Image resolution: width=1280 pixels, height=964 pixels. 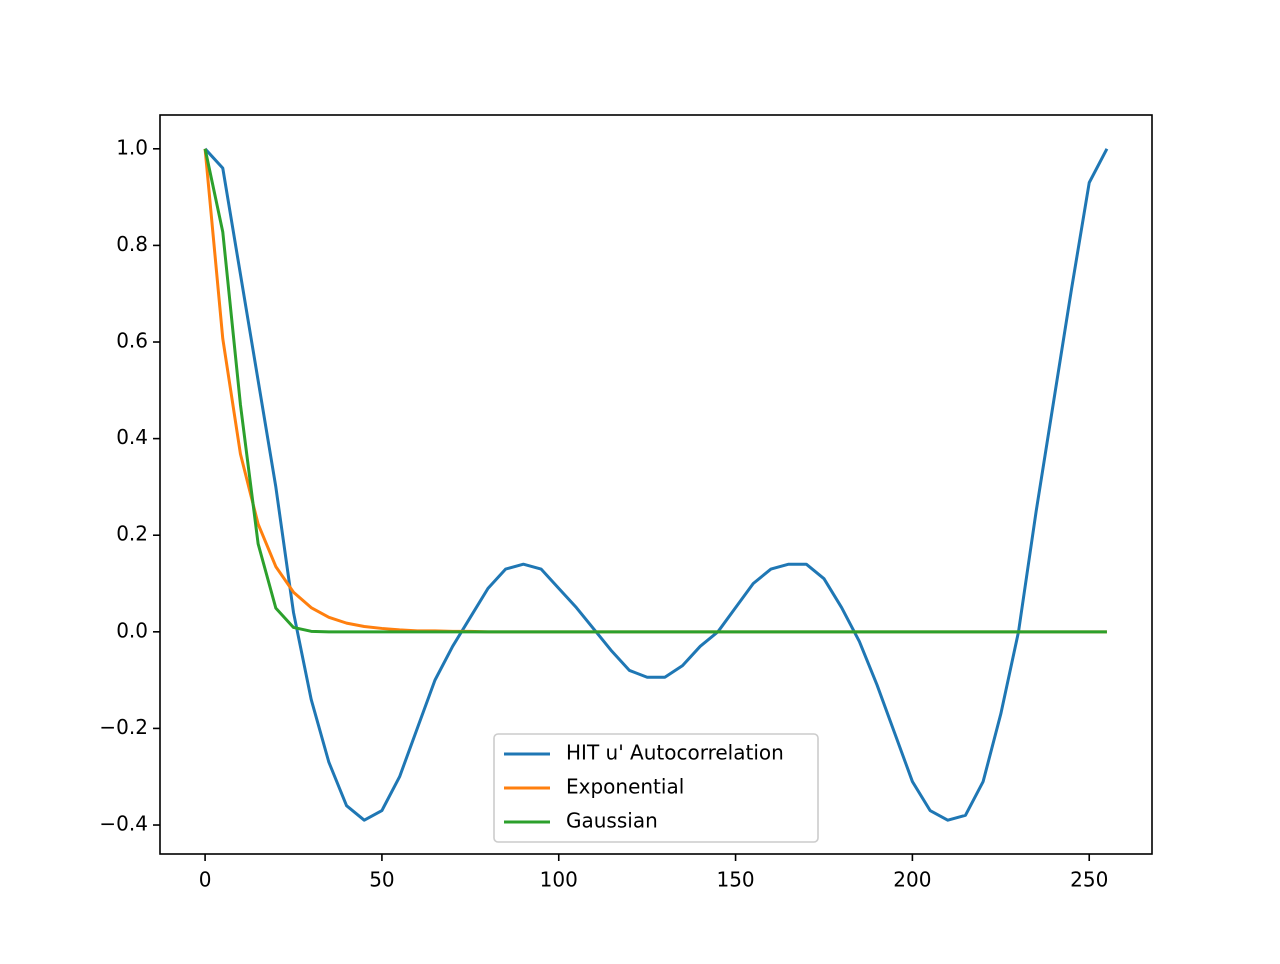 I want to click on legend-box, so click(x=656, y=788).